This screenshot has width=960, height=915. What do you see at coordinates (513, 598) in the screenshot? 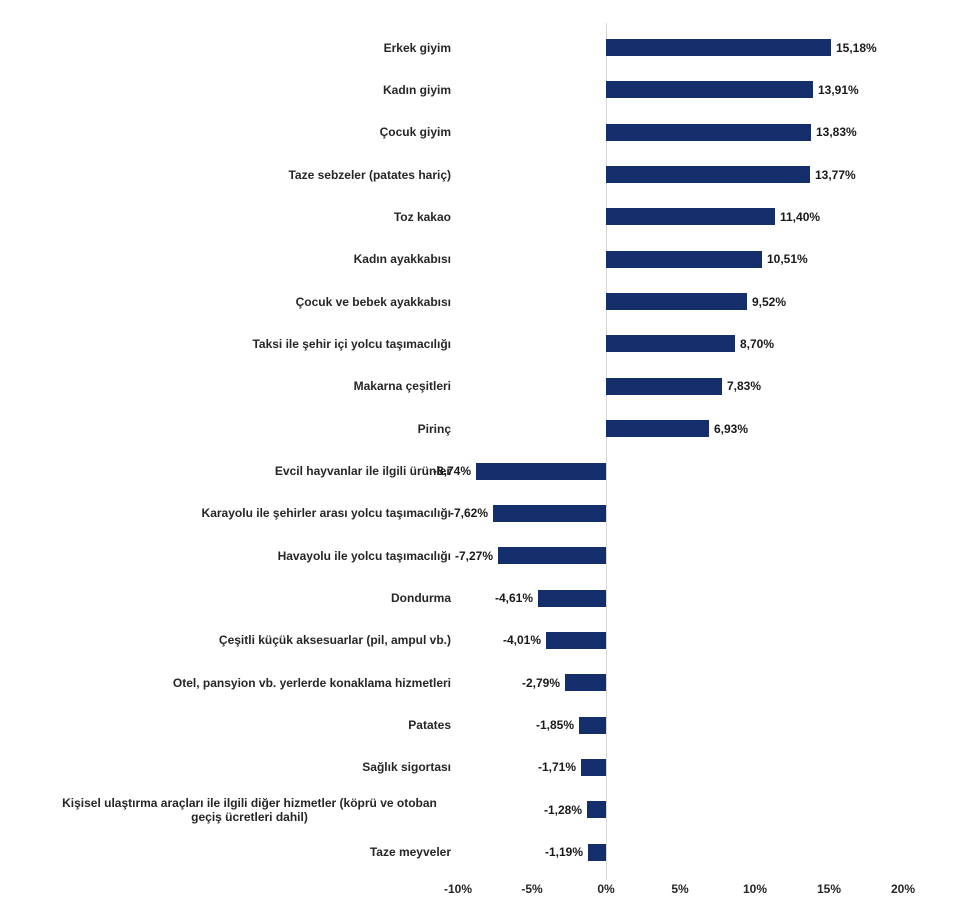
I see `value-label: -4,61%` at bounding box center [513, 598].